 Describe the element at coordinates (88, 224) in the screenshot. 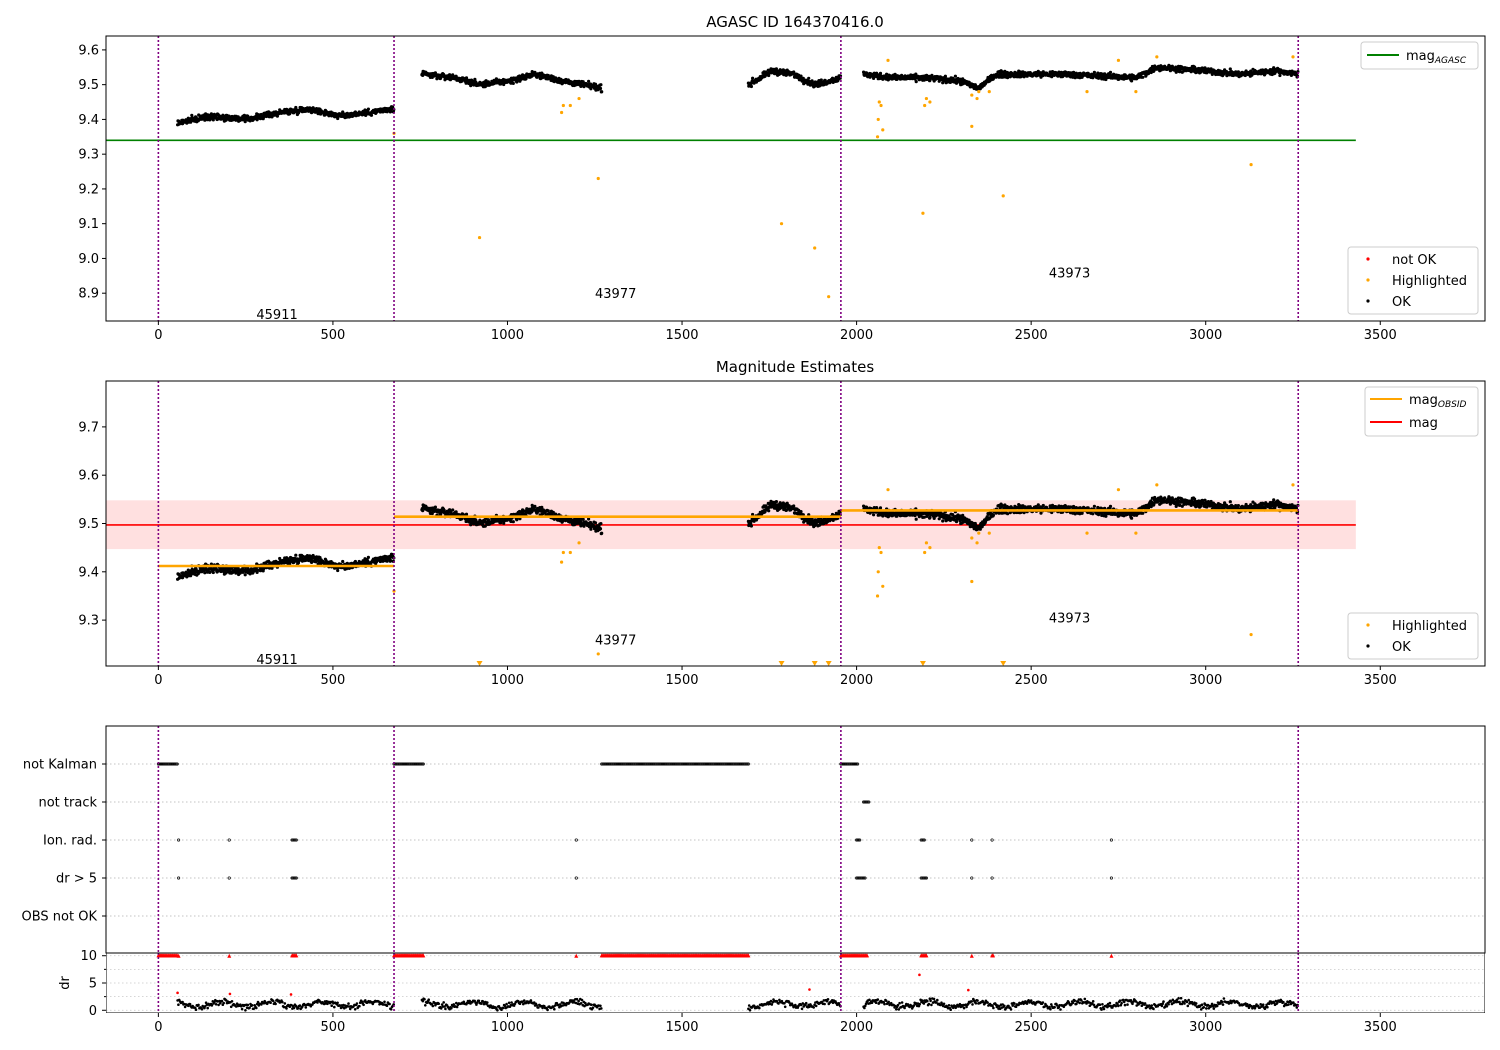

I see `panel1-ytick-label: 9.1` at that location.